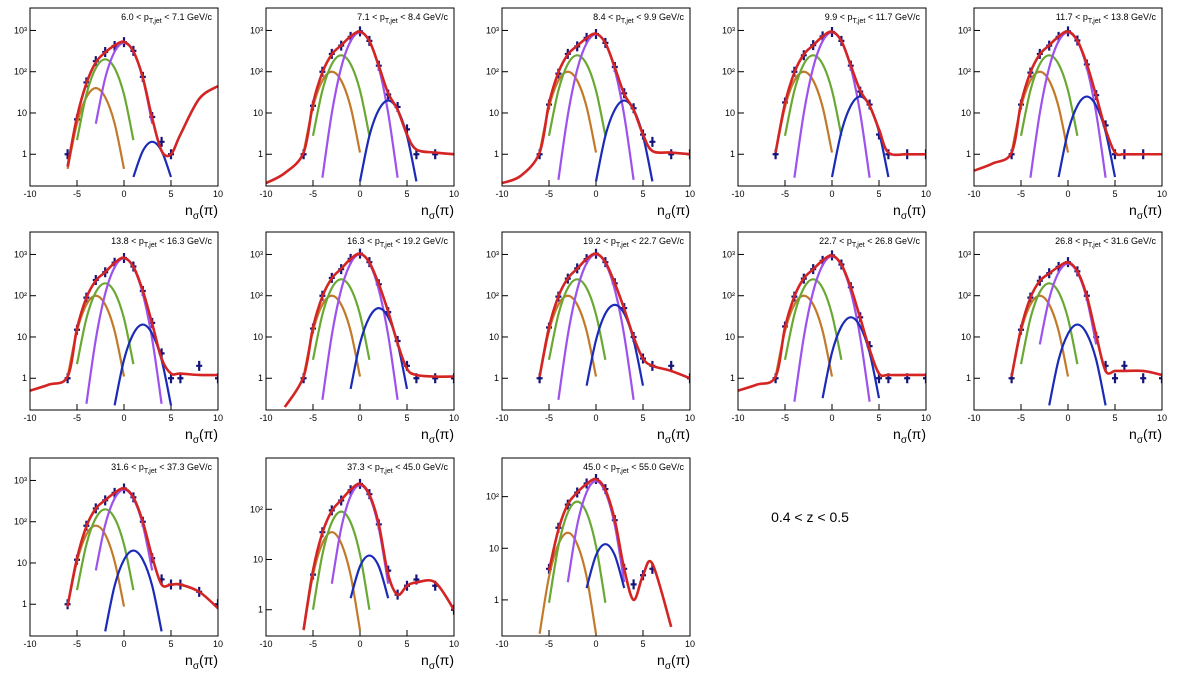 The image size is (1181, 677). Describe the element at coordinates (869, 242) in the screenshot. I see `panel-title: 22.7 < pT,jet < 26.8 GeV/c` at that location.